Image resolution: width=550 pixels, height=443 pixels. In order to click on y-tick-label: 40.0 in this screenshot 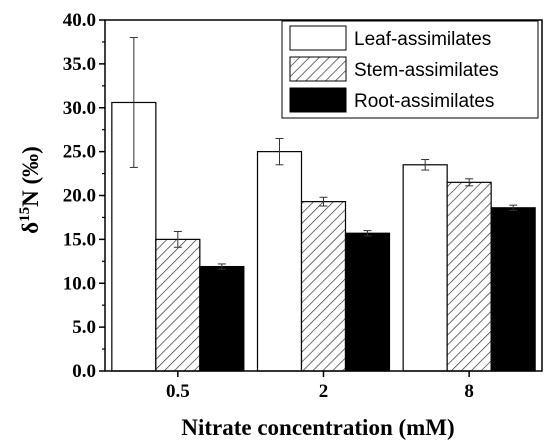, I will do `click(79, 20)`.